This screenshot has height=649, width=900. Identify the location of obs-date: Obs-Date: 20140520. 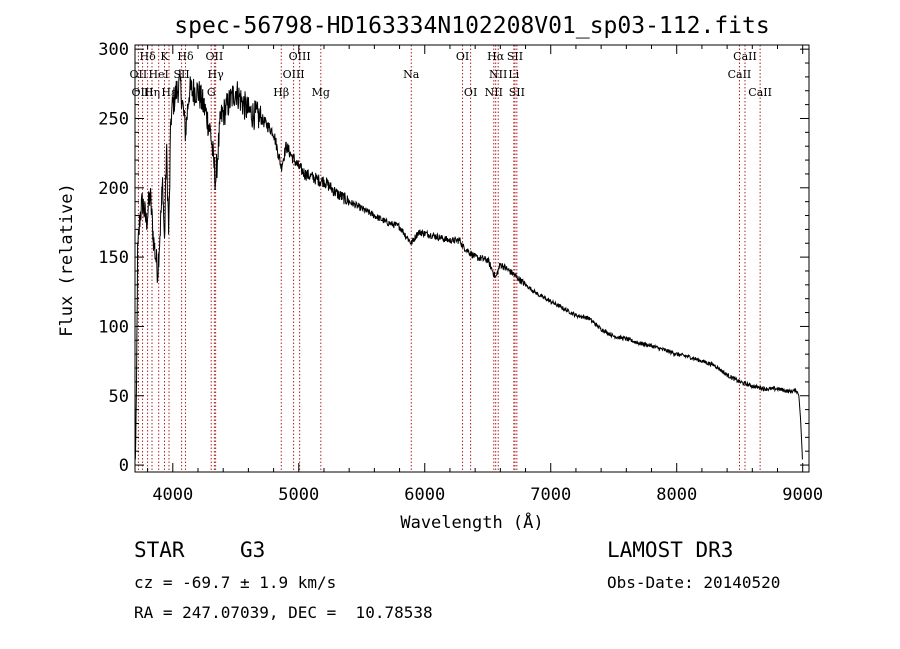
(694, 582).